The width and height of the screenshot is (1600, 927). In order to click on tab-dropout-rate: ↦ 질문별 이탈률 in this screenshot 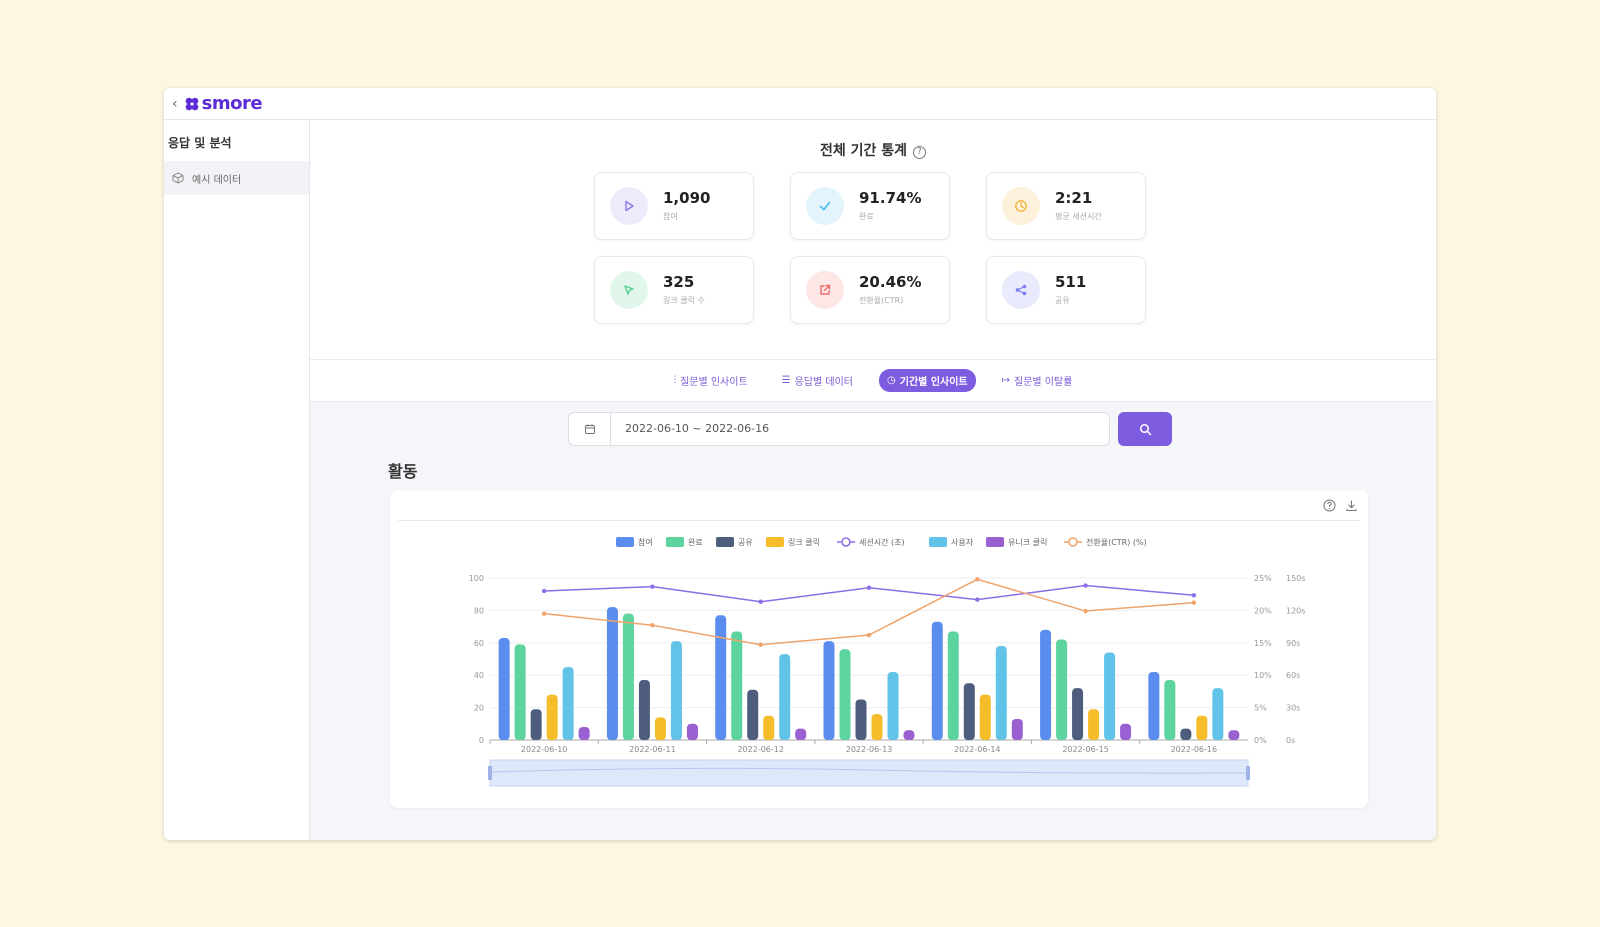, I will do `click(1037, 380)`.